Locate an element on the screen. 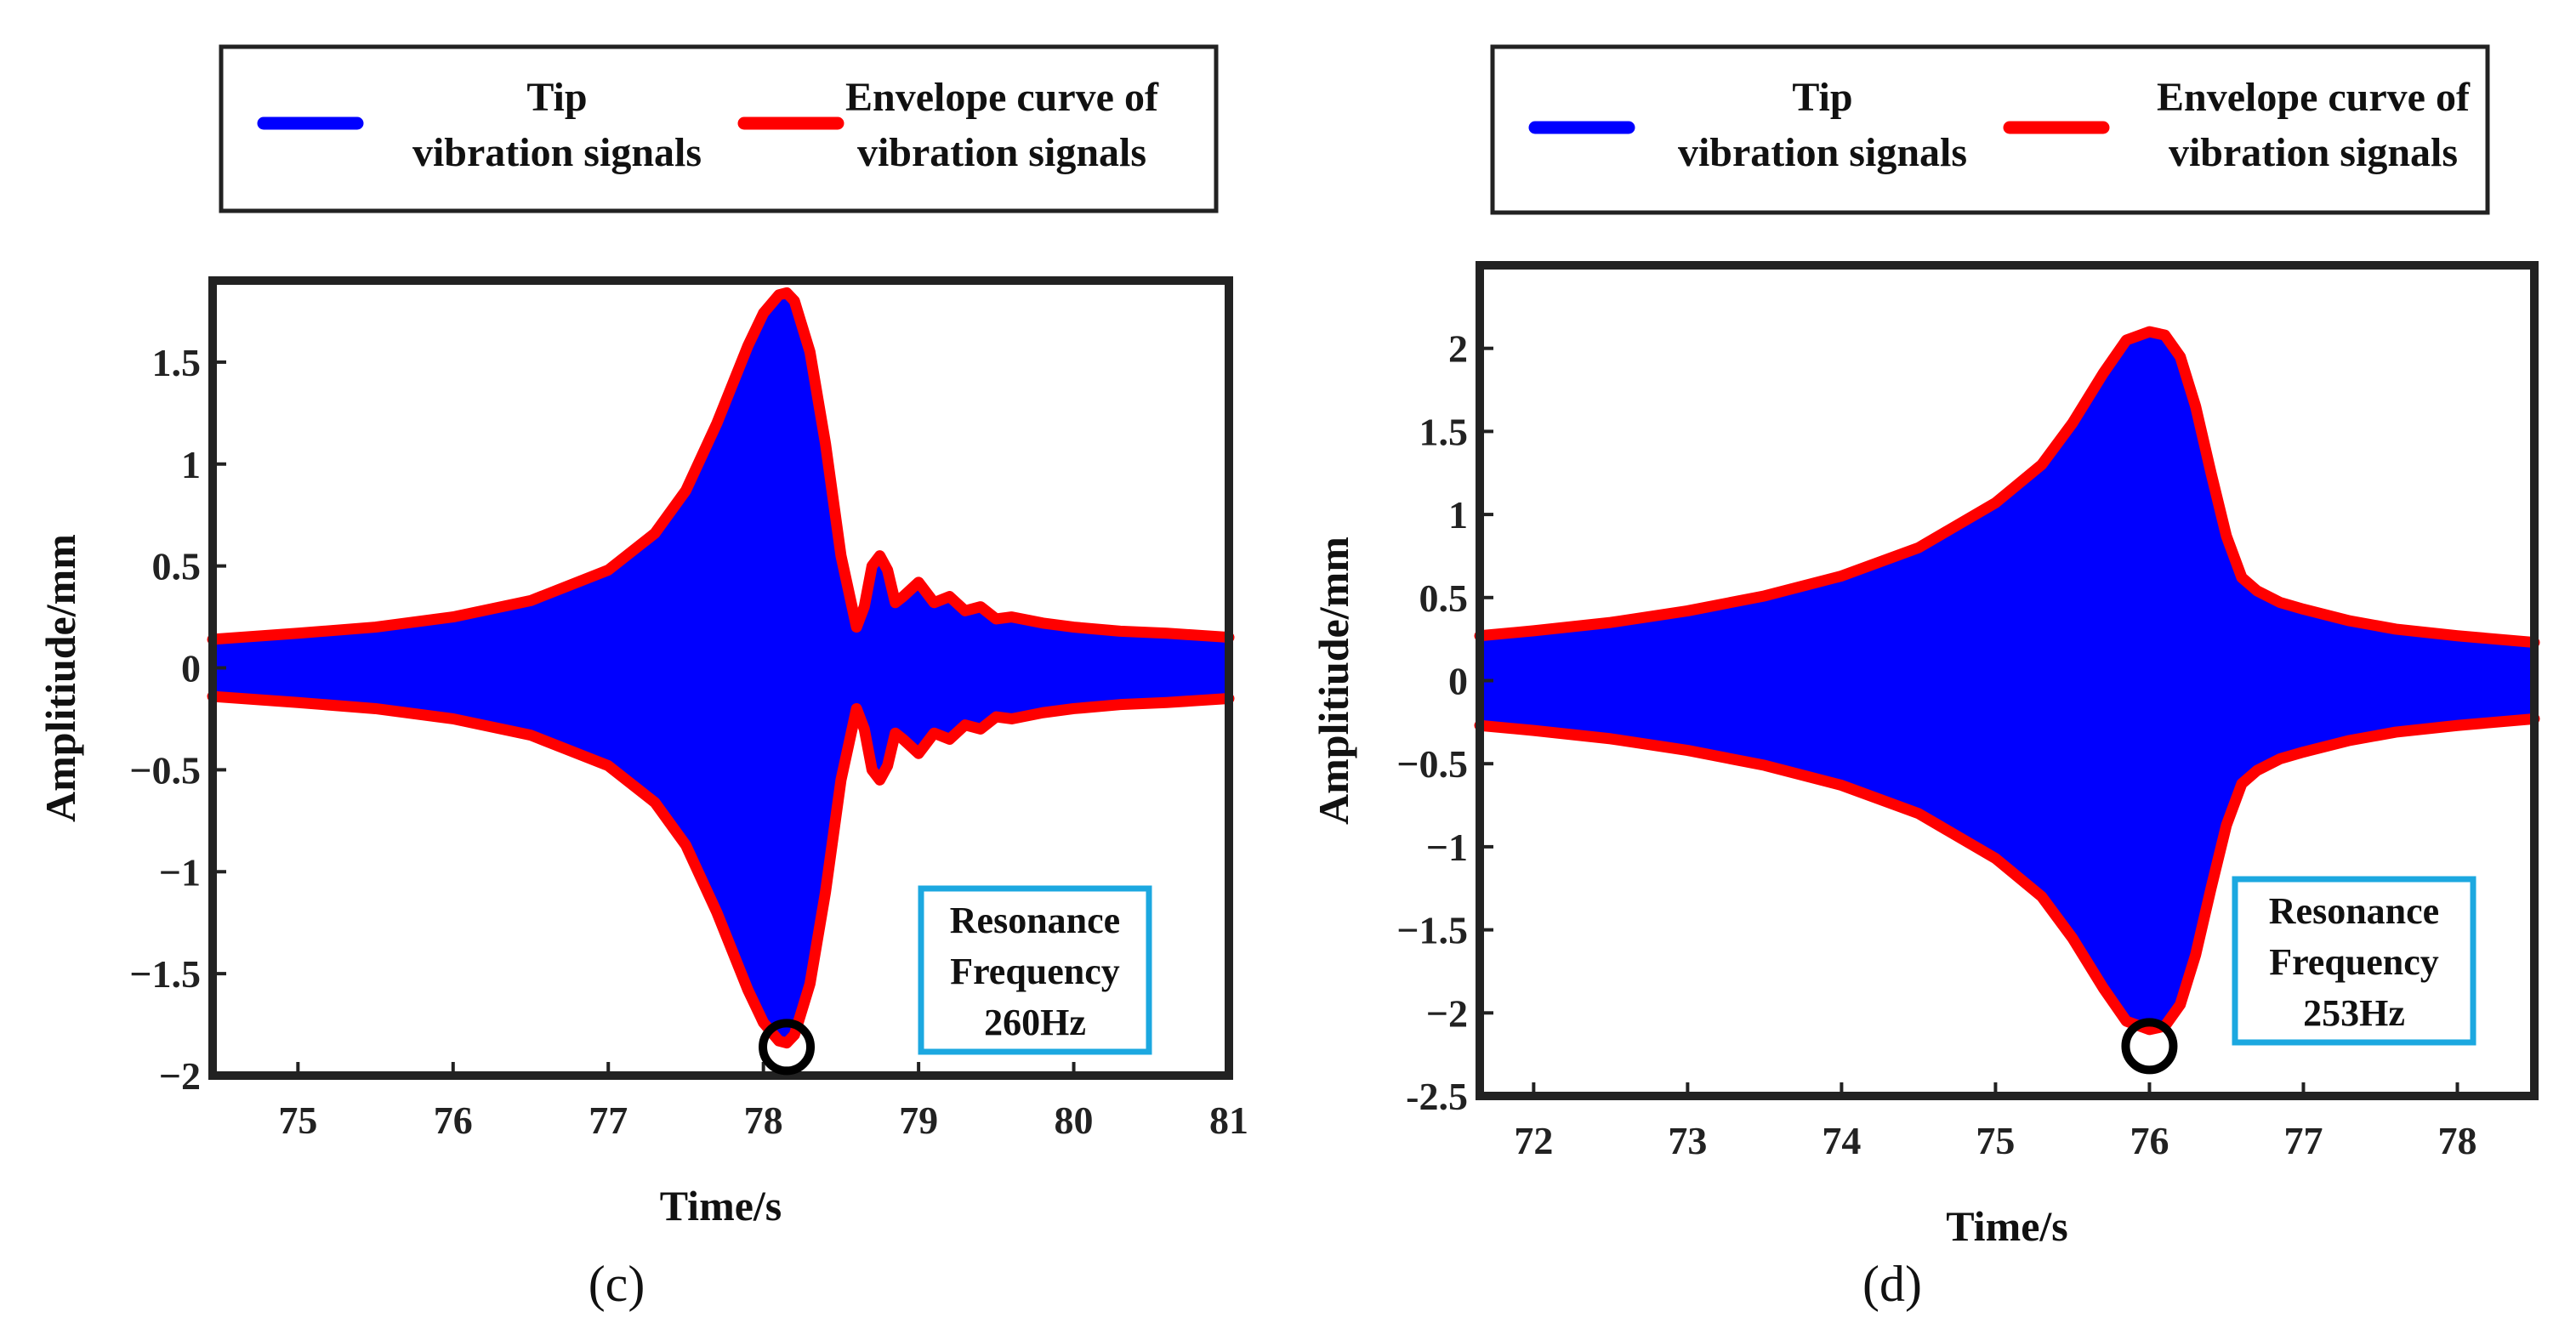  x-tick-label: 73 is located at coordinates (1687, 1140).